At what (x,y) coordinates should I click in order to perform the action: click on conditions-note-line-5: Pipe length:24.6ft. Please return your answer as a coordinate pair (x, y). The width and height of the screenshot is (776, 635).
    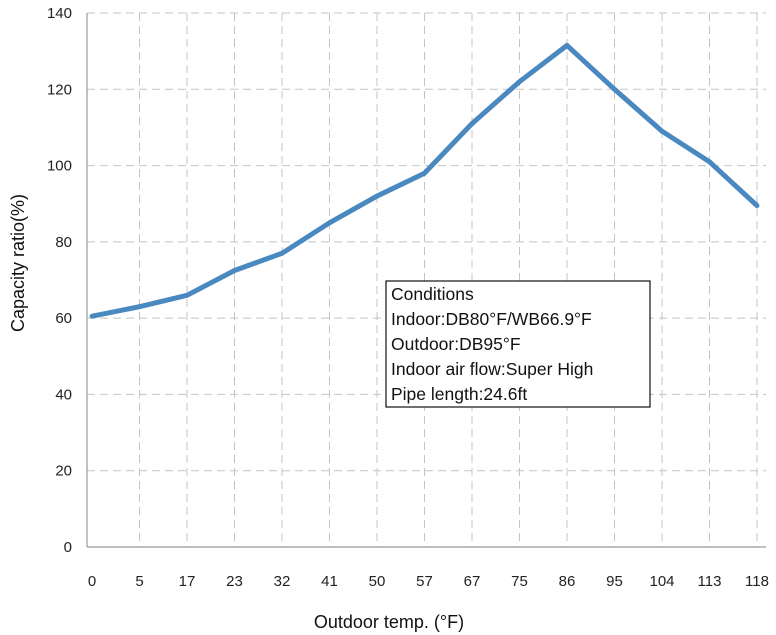
    Looking at the image, I should click on (459, 394).